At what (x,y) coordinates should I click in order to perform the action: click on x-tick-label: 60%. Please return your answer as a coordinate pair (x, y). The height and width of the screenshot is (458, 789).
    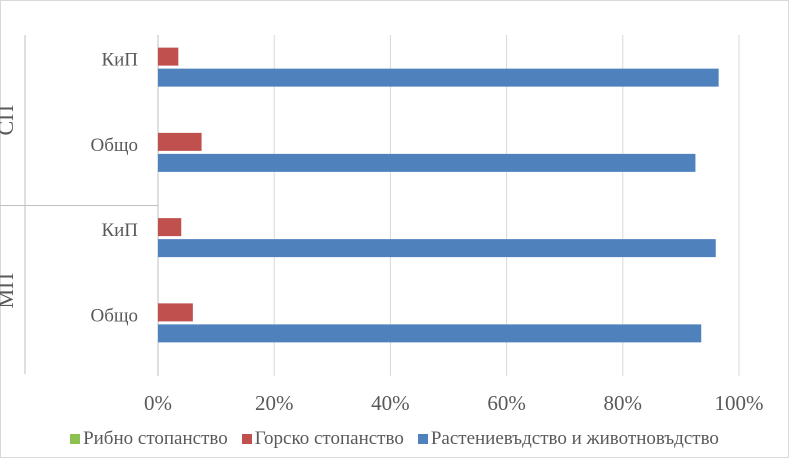
    Looking at the image, I should click on (506, 403).